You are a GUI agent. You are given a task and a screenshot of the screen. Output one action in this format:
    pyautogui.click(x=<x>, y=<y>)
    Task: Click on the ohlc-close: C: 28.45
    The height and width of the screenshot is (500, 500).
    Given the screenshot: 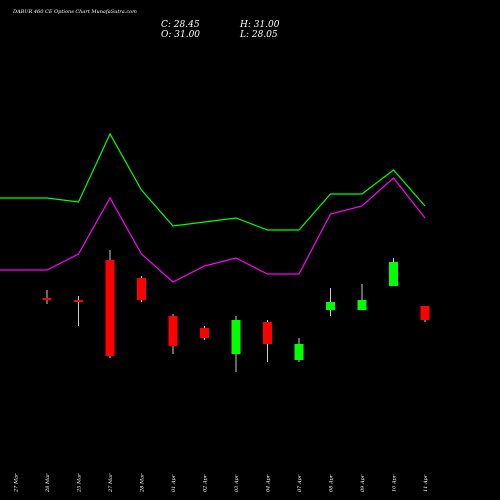 What is the action you would take?
    pyautogui.click(x=180, y=25)
    